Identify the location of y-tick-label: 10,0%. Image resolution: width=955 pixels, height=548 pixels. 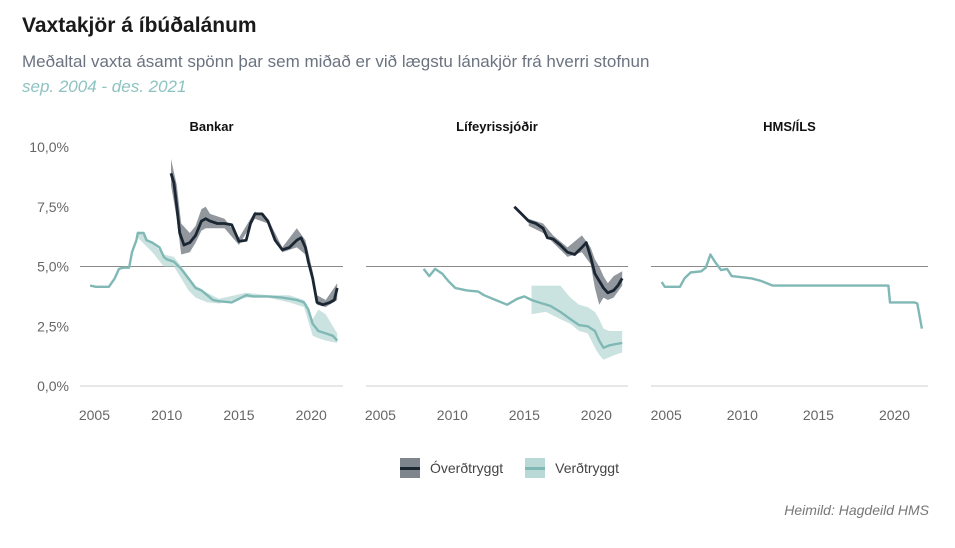
(49, 147).